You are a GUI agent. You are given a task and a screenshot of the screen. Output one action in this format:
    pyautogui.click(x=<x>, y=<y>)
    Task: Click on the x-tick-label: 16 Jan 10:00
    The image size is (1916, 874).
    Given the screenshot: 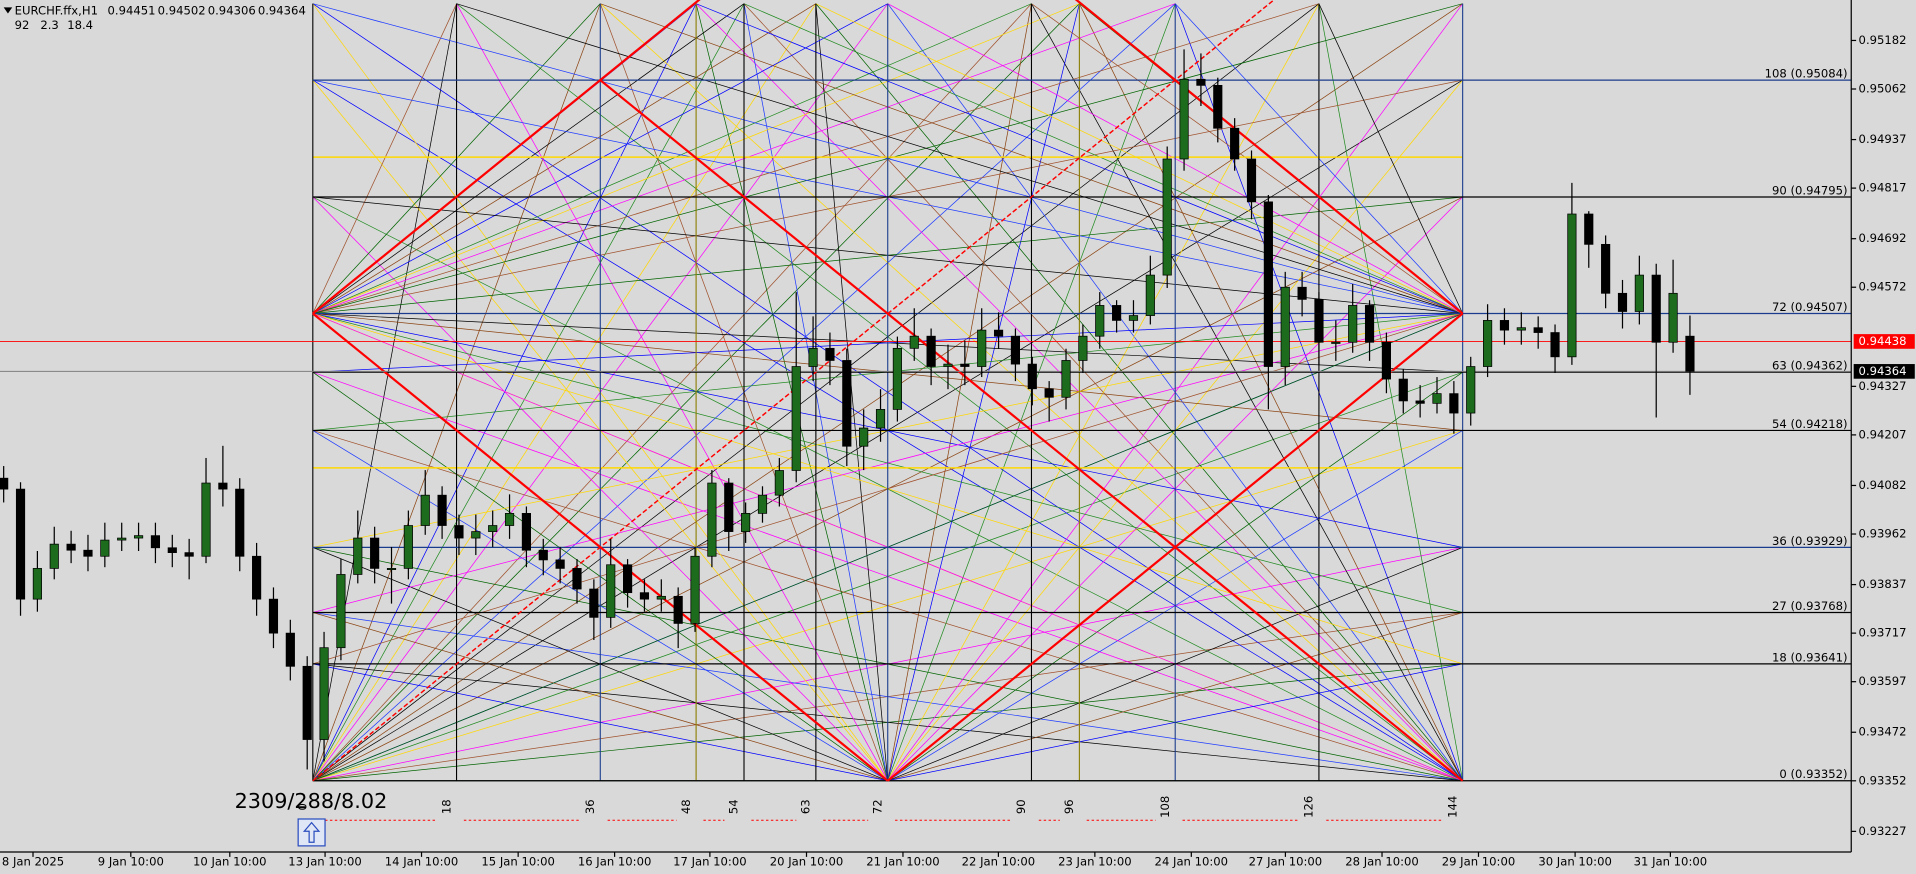 What is the action you would take?
    pyautogui.click(x=615, y=861)
    